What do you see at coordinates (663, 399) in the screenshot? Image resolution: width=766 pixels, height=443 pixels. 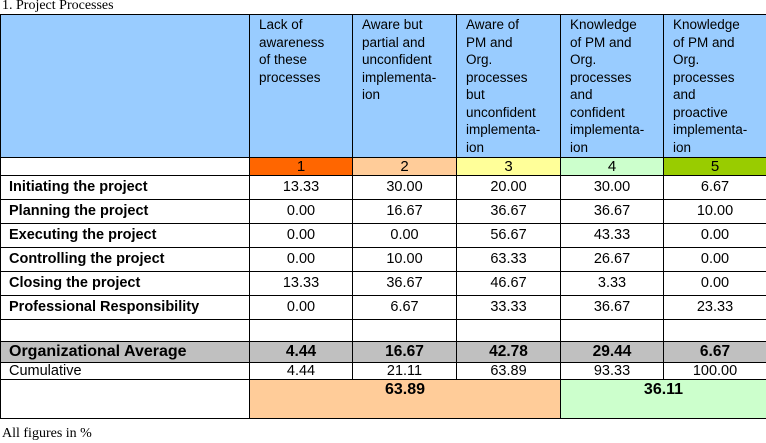 I see `total-high-levels-cell: 36.11` at bounding box center [663, 399].